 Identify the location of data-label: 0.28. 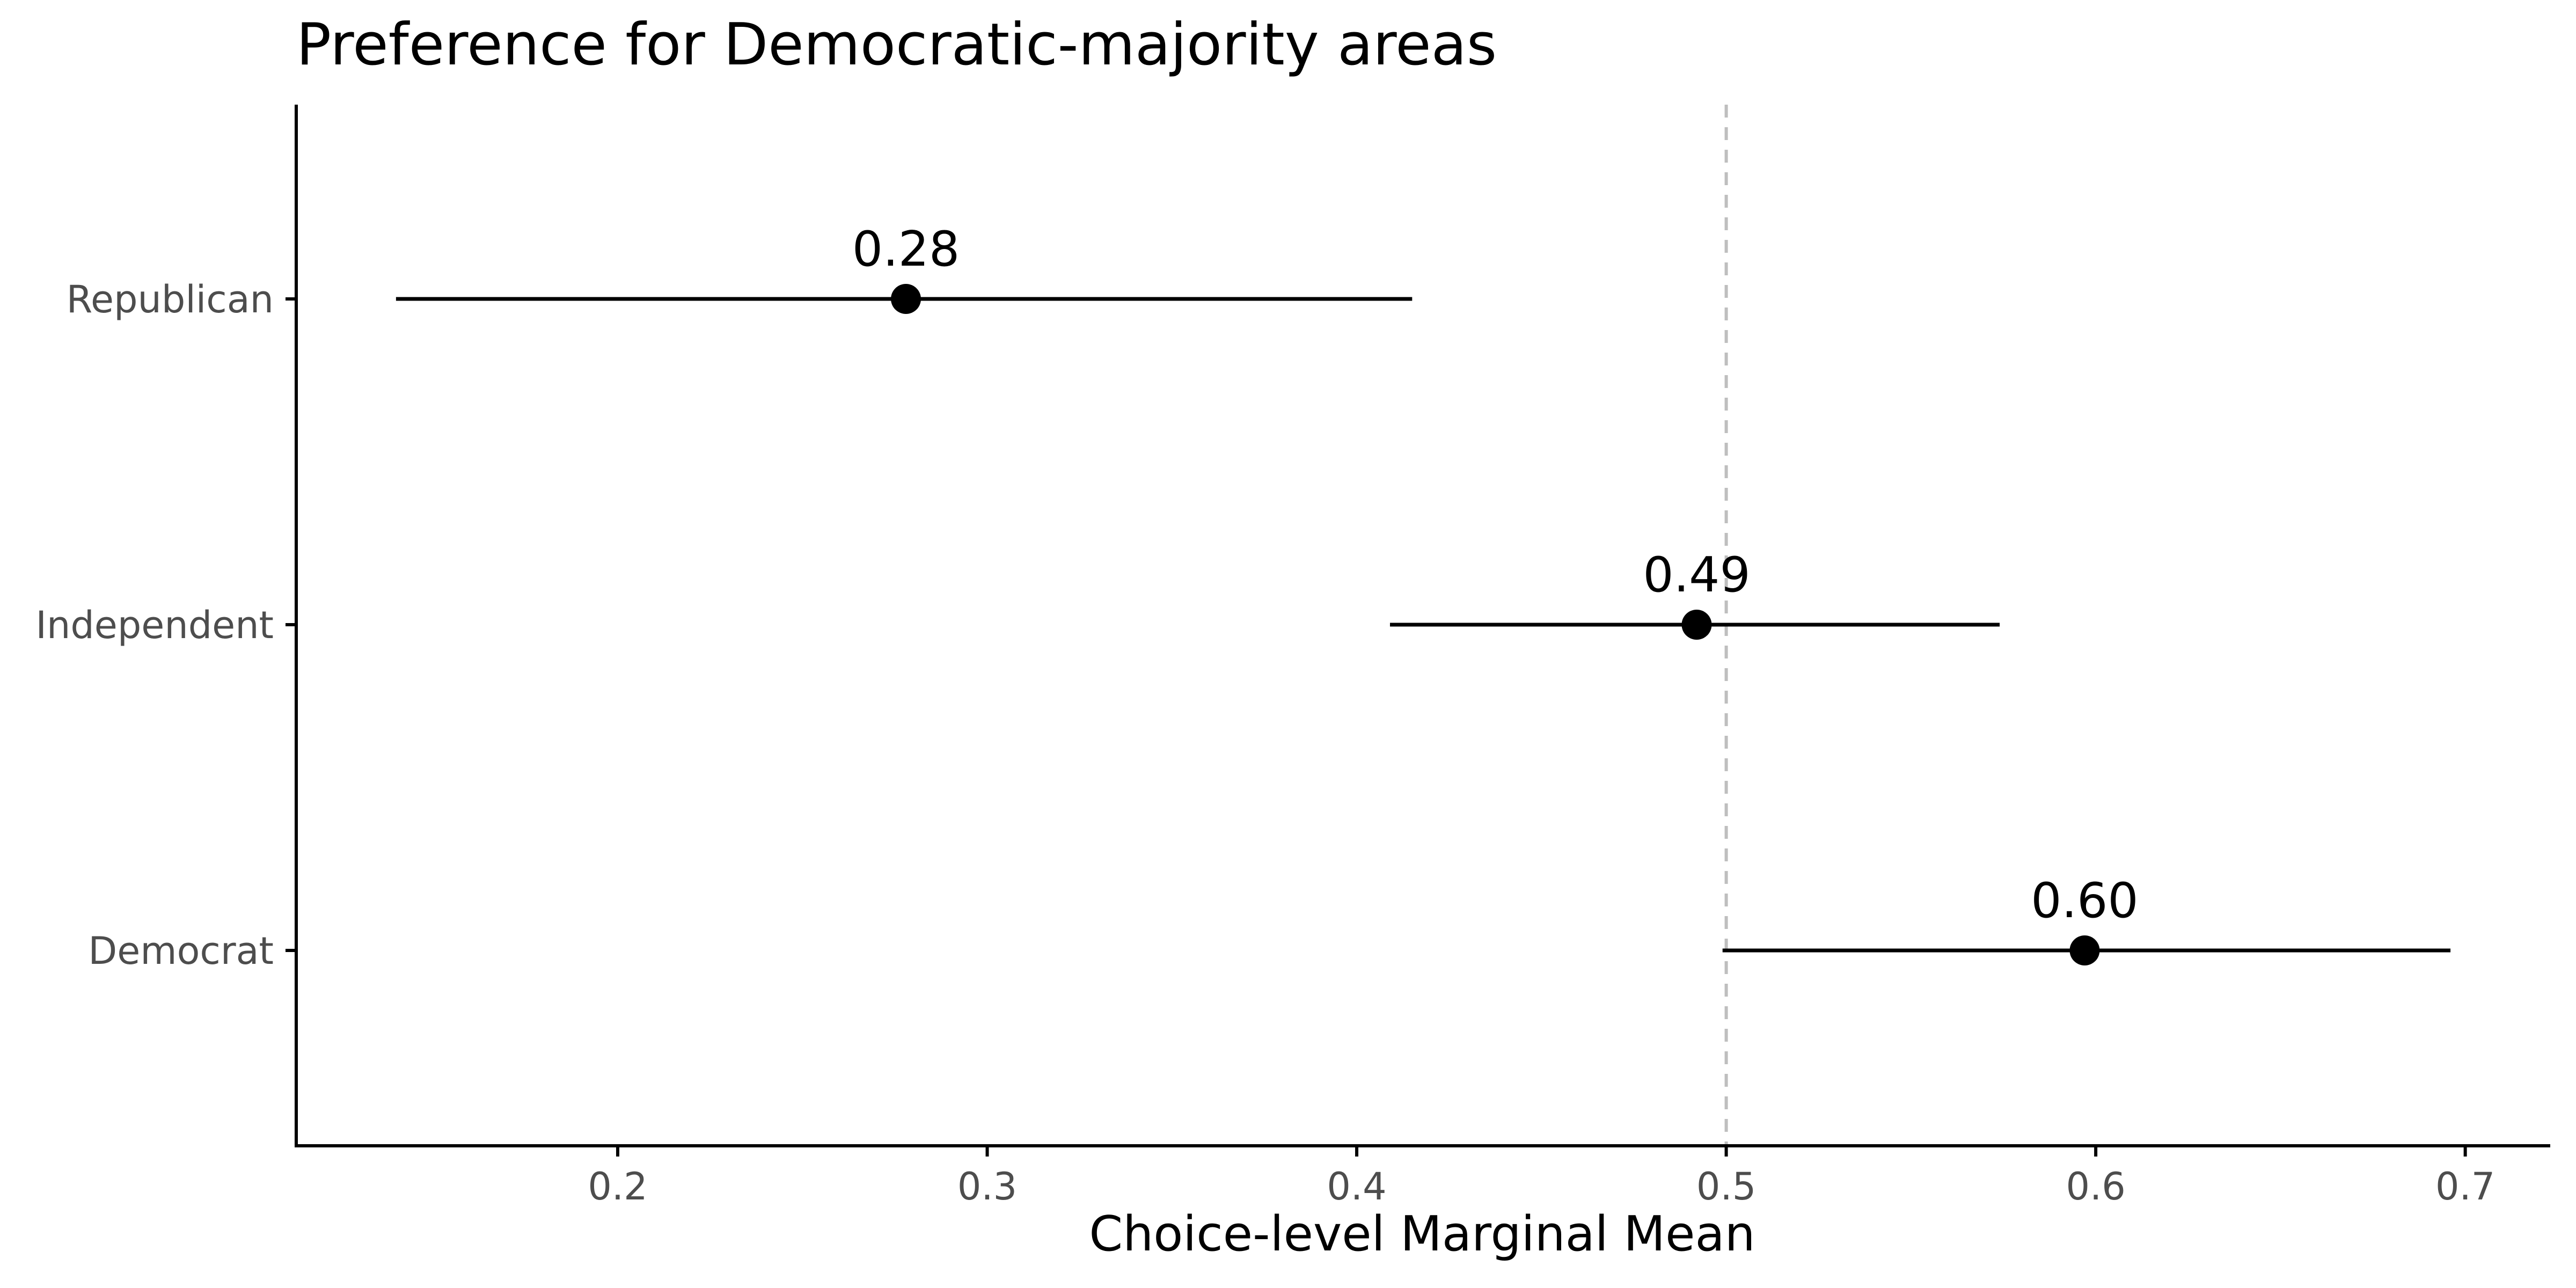
(906, 249).